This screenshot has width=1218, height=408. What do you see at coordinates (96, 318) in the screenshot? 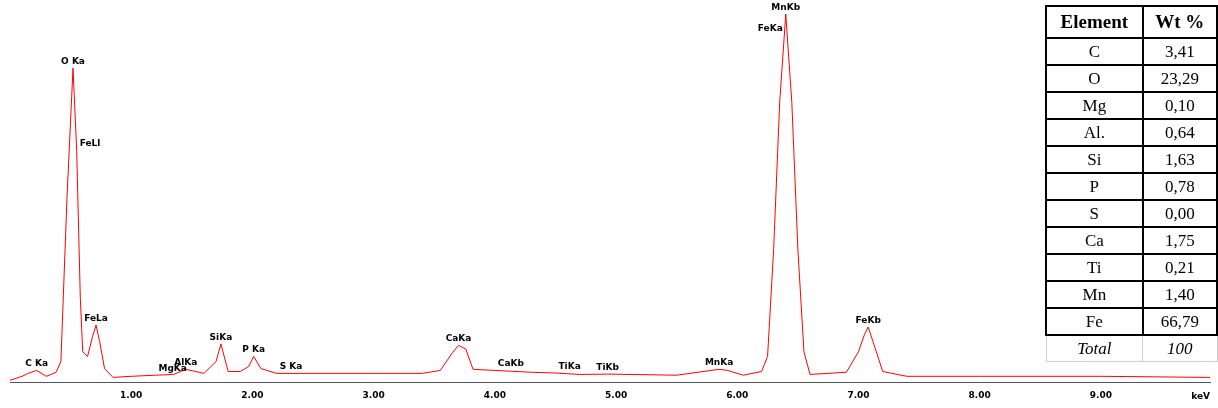
I see `annotation: FeLa` at bounding box center [96, 318].